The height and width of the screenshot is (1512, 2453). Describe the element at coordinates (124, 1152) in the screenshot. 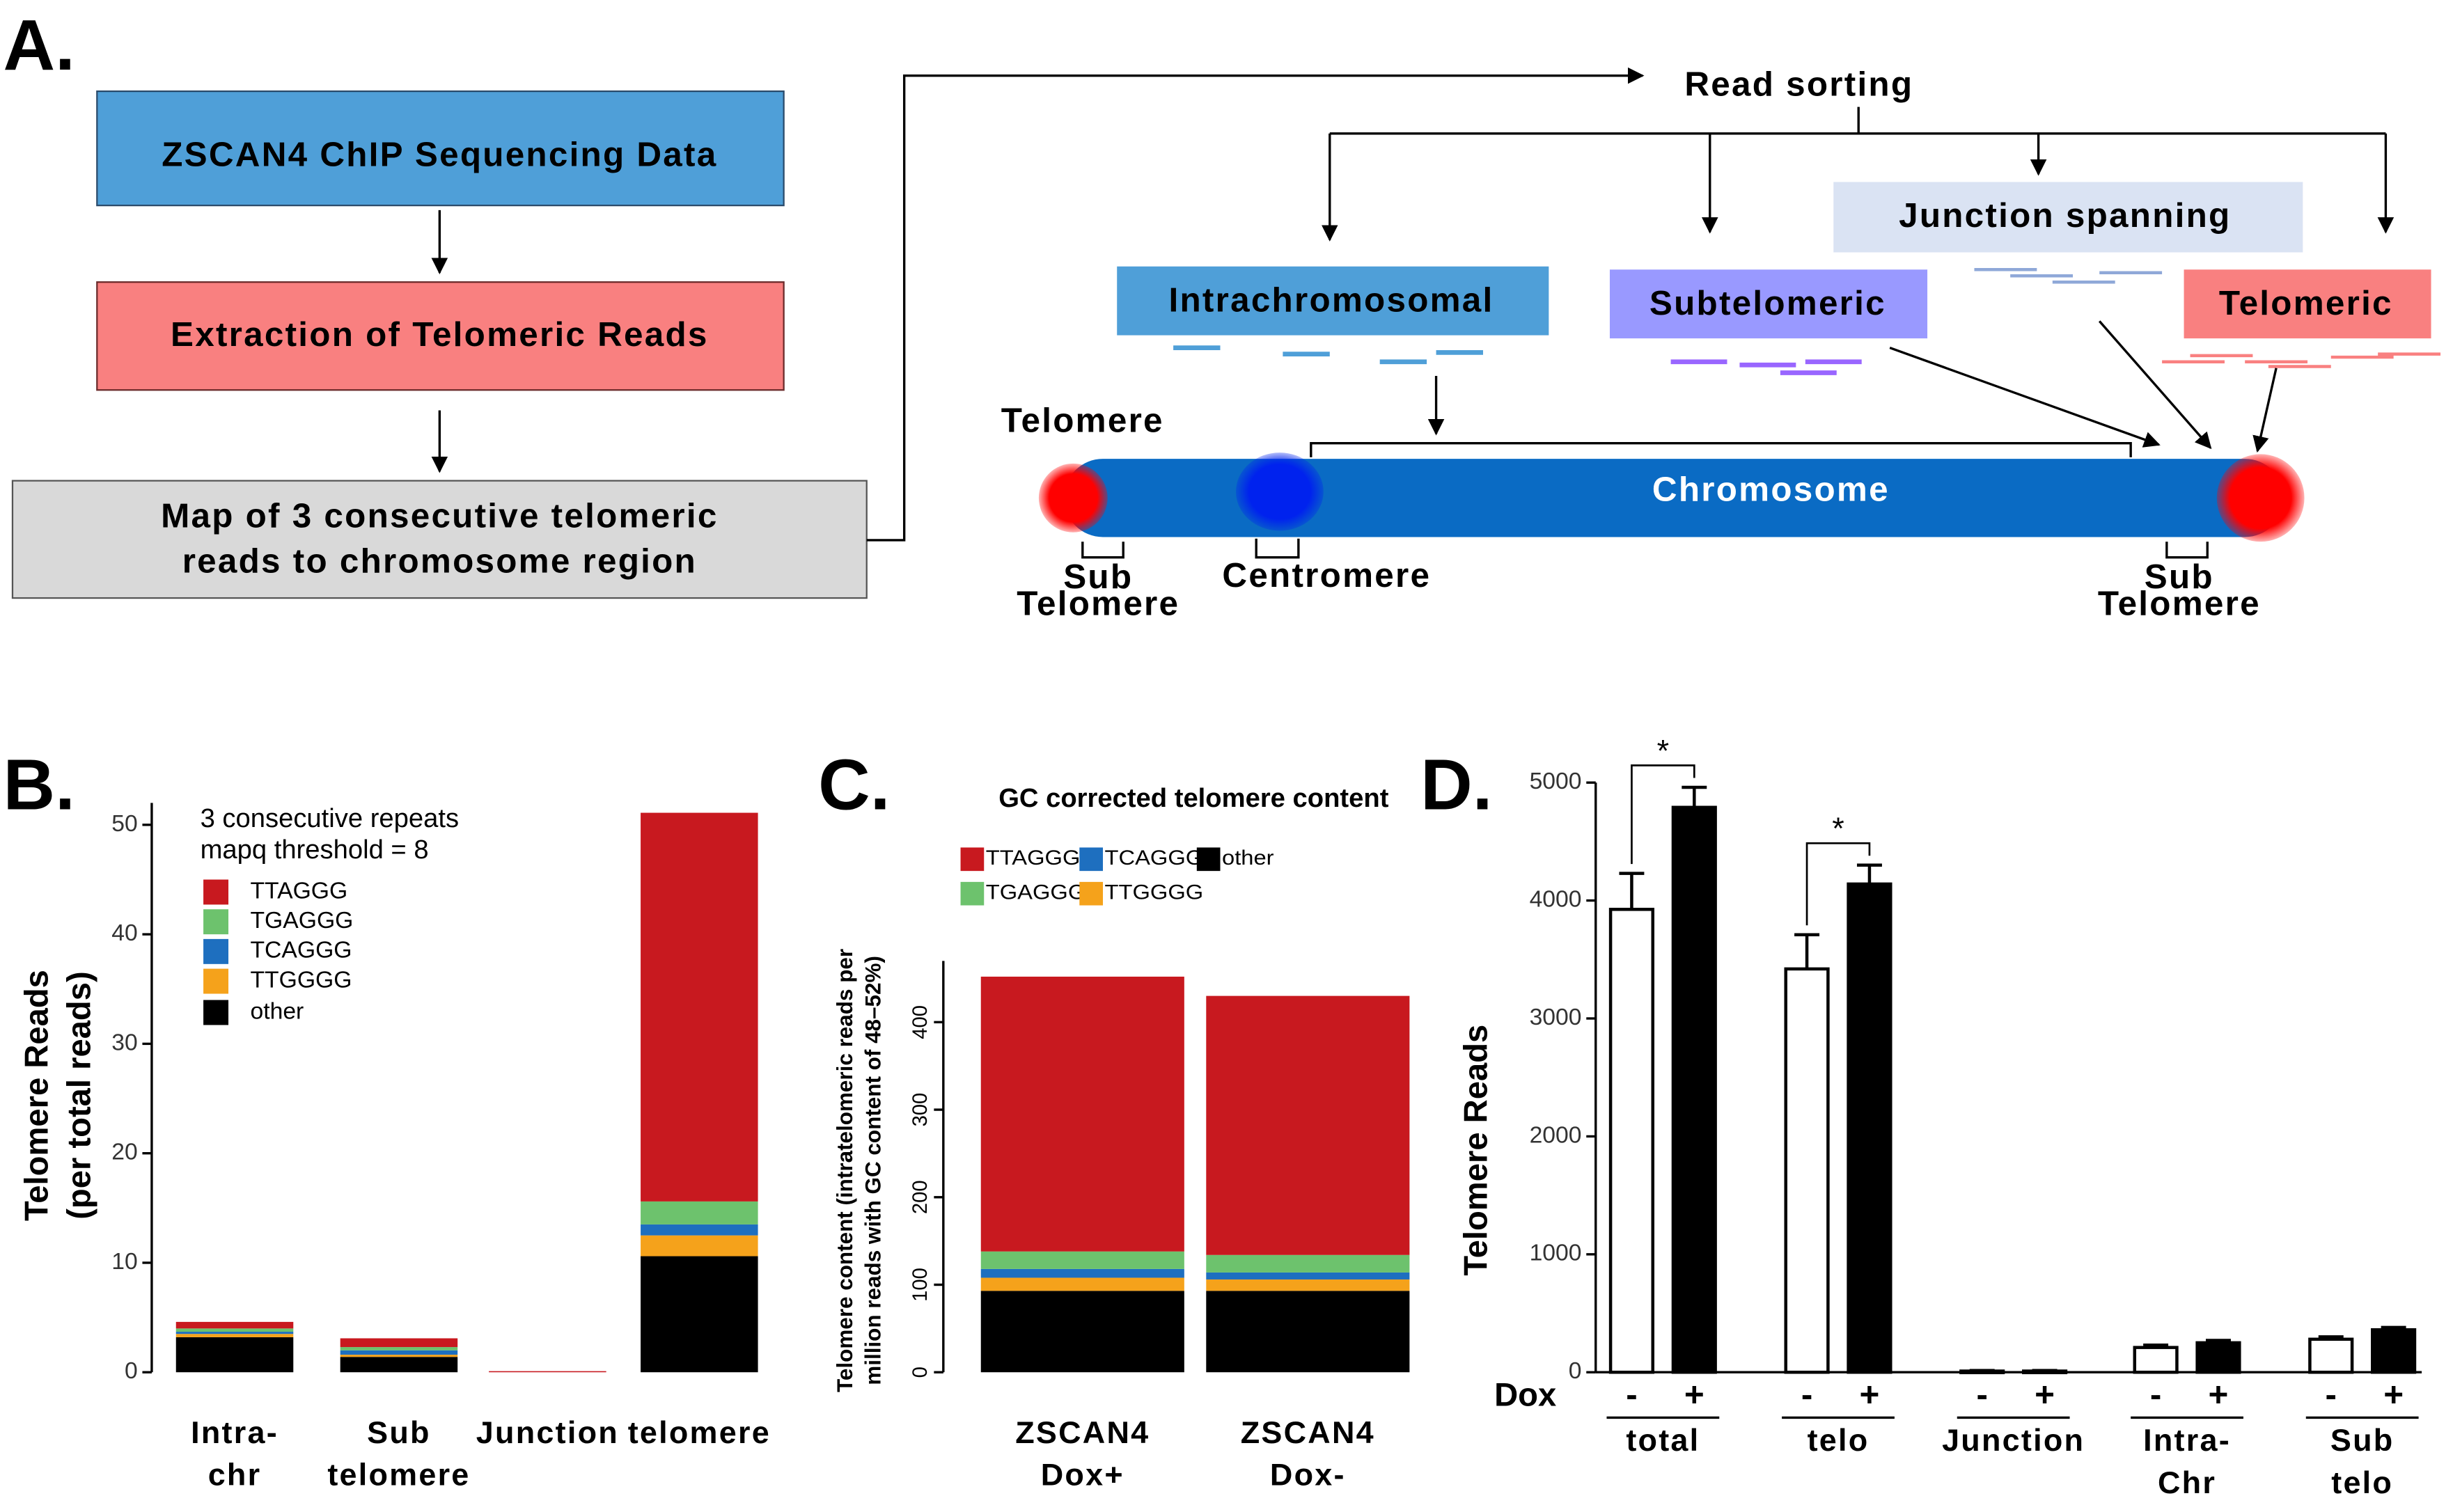

I see `y-tick-label: 20` at that location.